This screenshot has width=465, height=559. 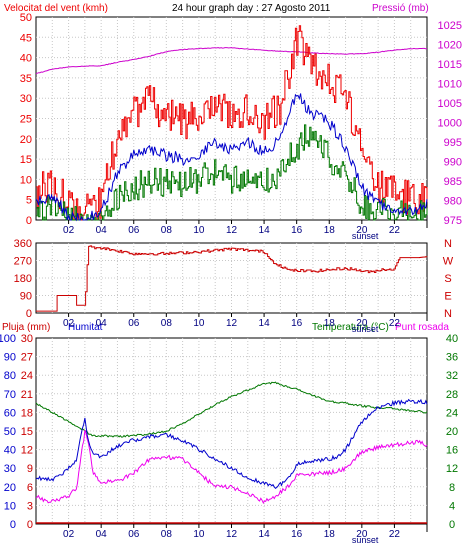 What do you see at coordinates (26, 180) in the screenshot?
I see `wind-tick-label: 10` at bounding box center [26, 180].